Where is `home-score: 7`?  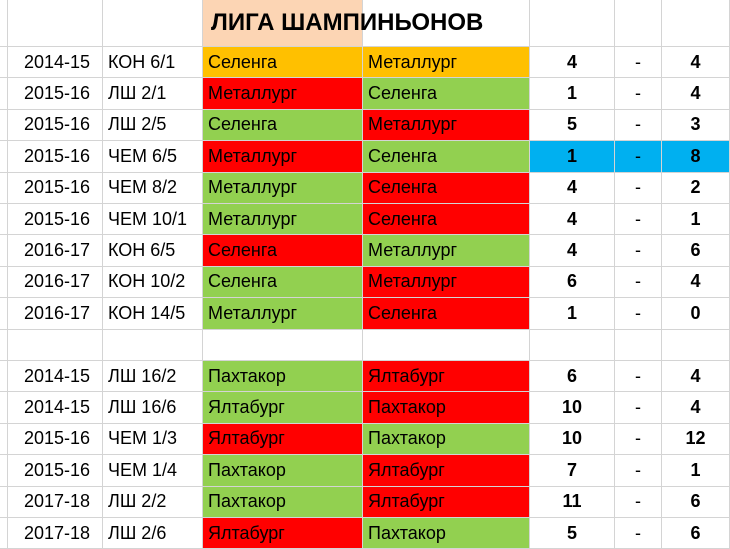 home-score: 7 is located at coordinates (572, 471).